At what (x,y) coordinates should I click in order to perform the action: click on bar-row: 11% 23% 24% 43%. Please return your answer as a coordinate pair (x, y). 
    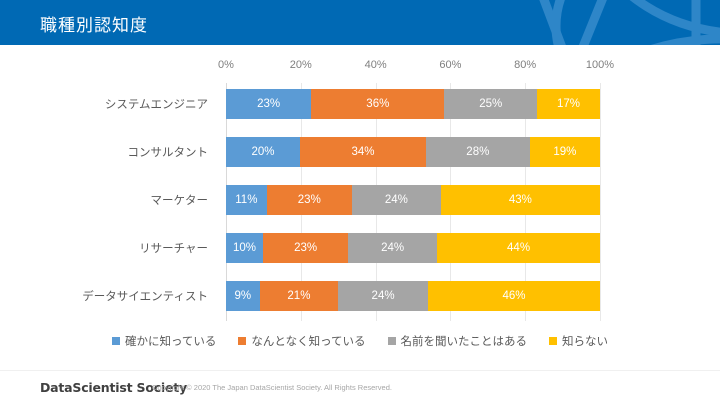
    Looking at the image, I should click on (413, 200).